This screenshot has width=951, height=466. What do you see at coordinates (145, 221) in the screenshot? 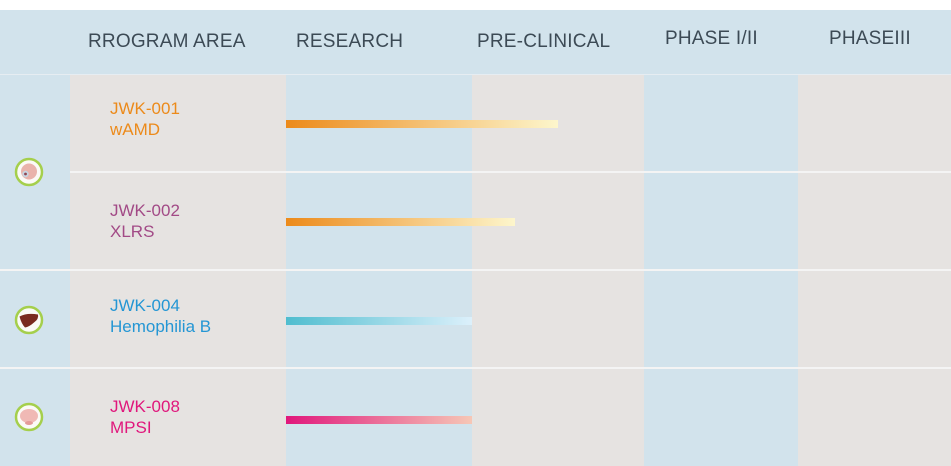
I see `program-label-jwk-002: JWK-002 XLRS` at bounding box center [145, 221].